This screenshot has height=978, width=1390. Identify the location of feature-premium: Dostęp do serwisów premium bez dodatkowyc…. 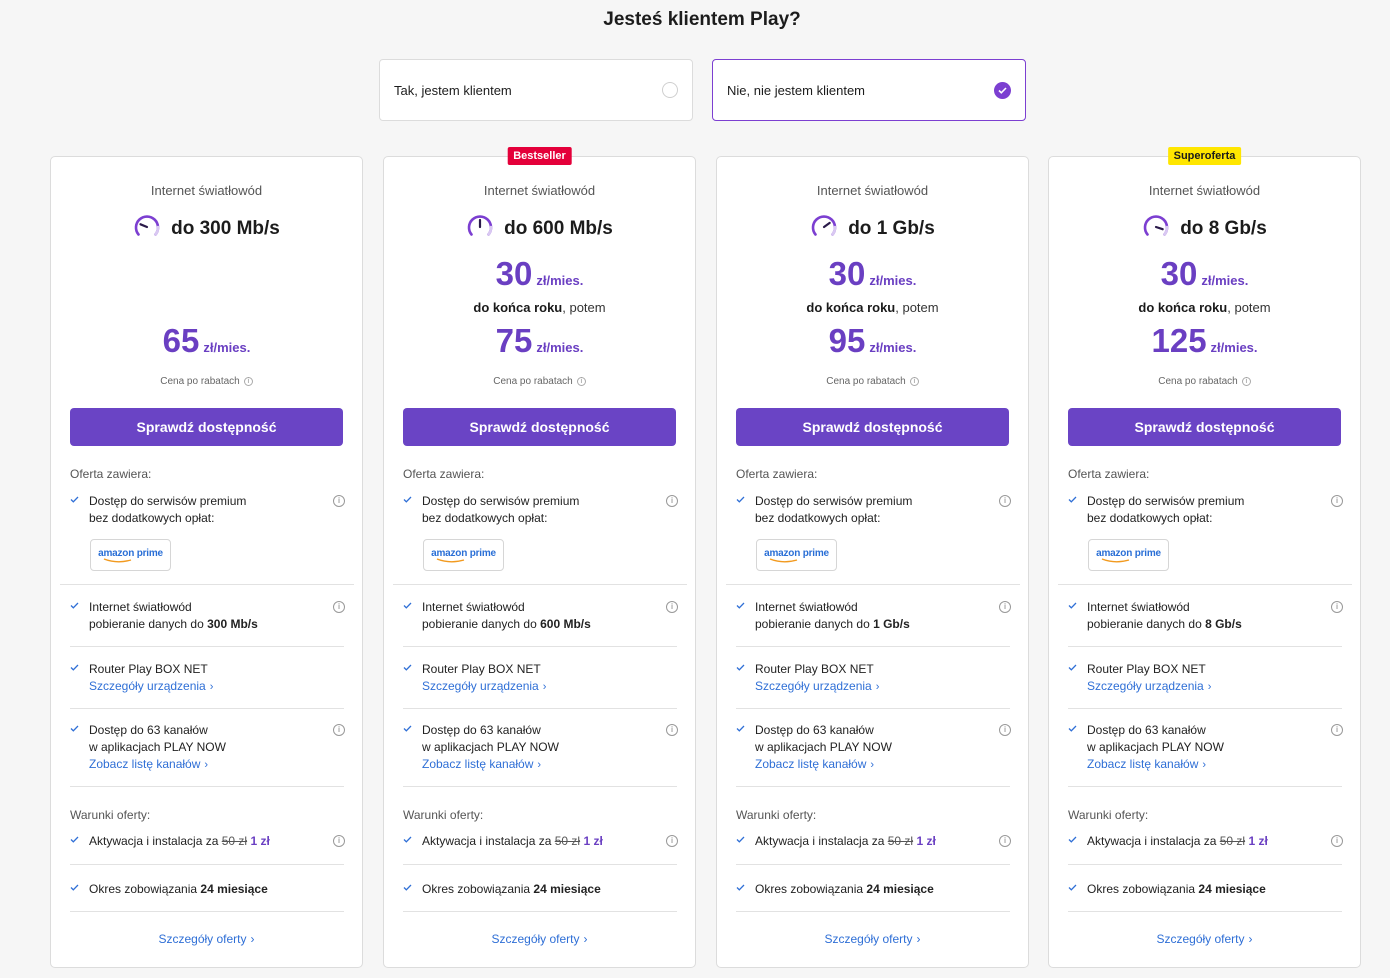
(540, 510).